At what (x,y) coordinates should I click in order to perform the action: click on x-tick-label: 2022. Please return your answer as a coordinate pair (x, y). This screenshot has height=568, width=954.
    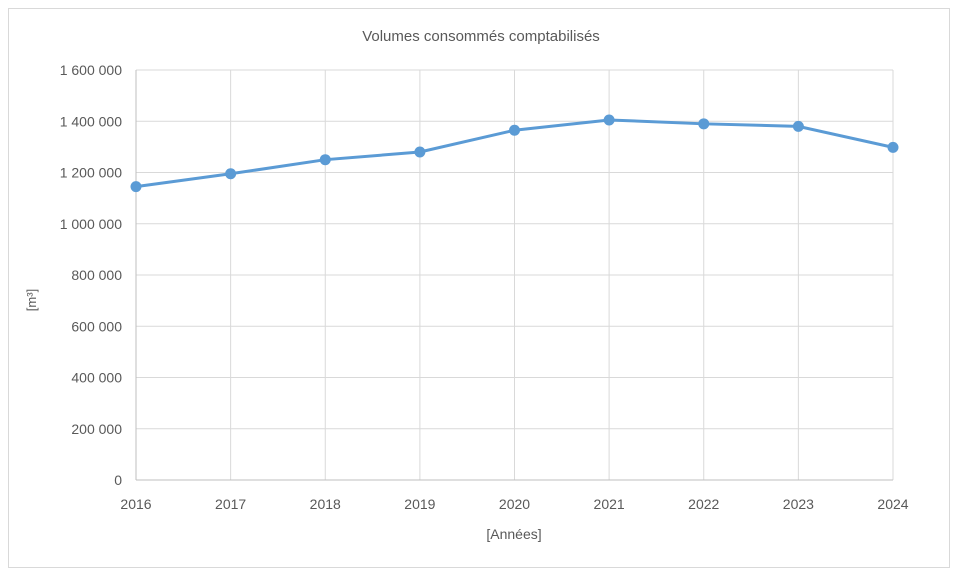
    Looking at the image, I should click on (703, 504).